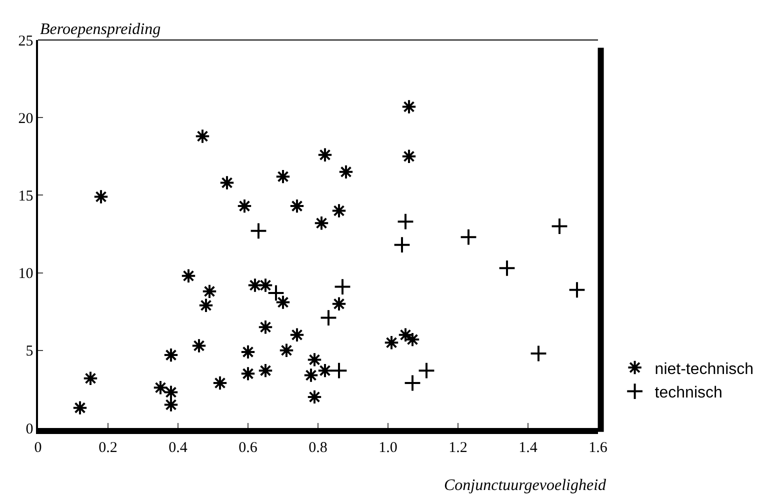 This screenshot has height=497, width=778. Describe the element at coordinates (30, 352) in the screenshot. I see `y-tick-label: 5` at that location.